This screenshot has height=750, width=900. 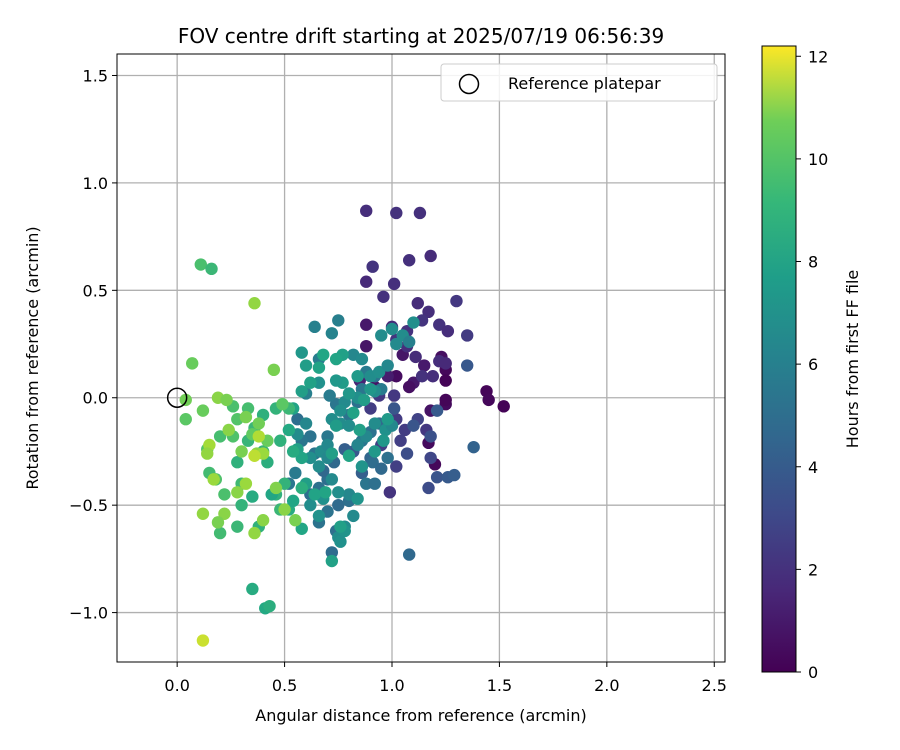 I want to click on legend-reference-label: Reference platepar, so click(x=584, y=83).